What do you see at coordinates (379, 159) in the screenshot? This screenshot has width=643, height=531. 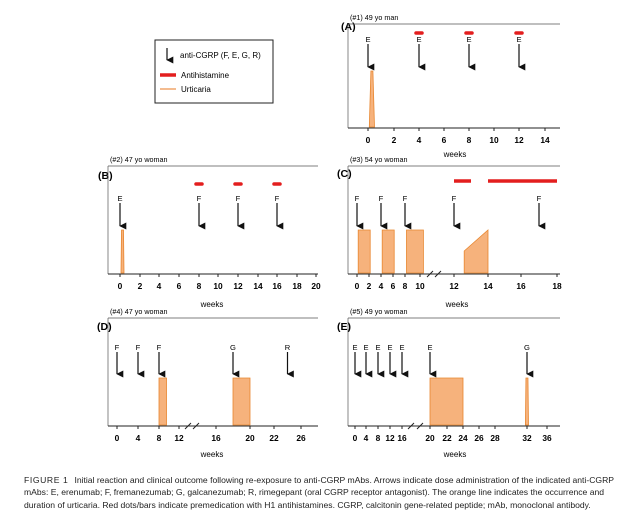 I see `panel-title: (#3) 54 yo woman` at bounding box center [379, 159].